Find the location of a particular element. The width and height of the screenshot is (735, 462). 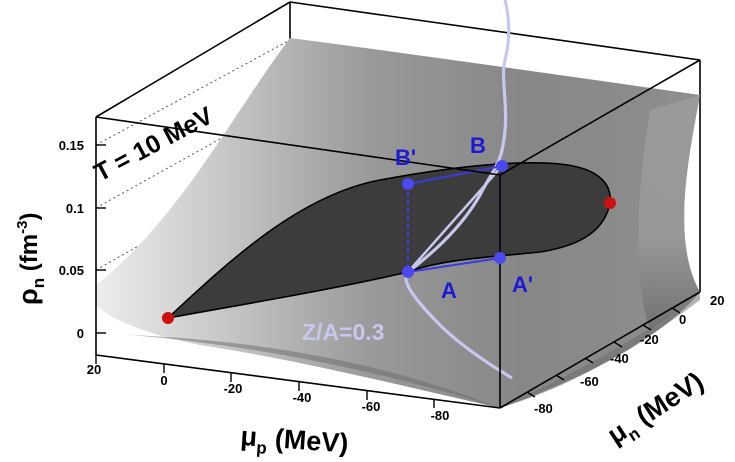

critical-point-high is located at coordinates (610, 203).